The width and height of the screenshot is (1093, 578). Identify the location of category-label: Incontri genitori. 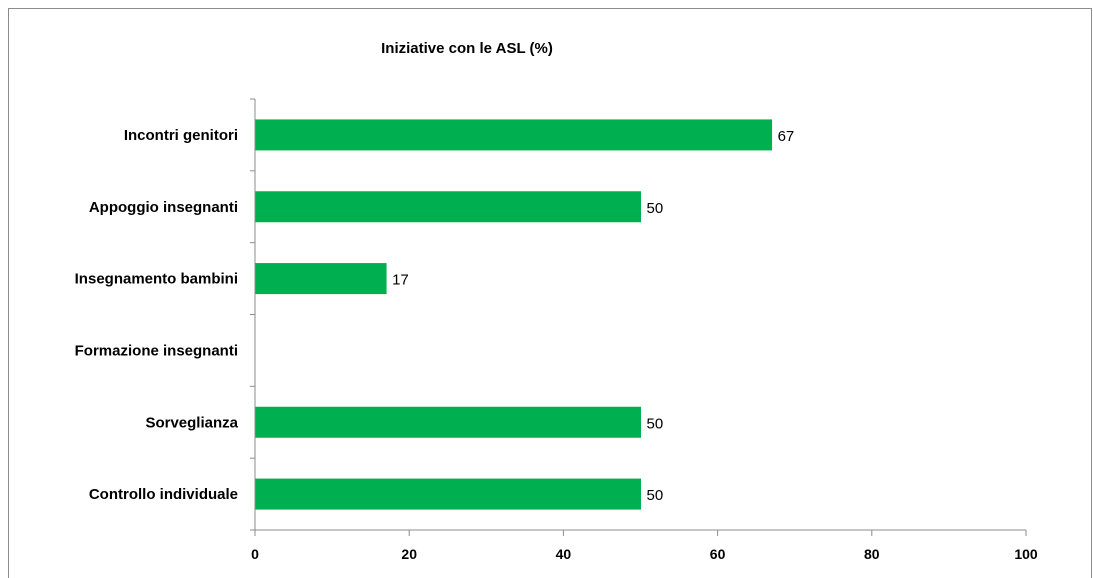
(181, 135).